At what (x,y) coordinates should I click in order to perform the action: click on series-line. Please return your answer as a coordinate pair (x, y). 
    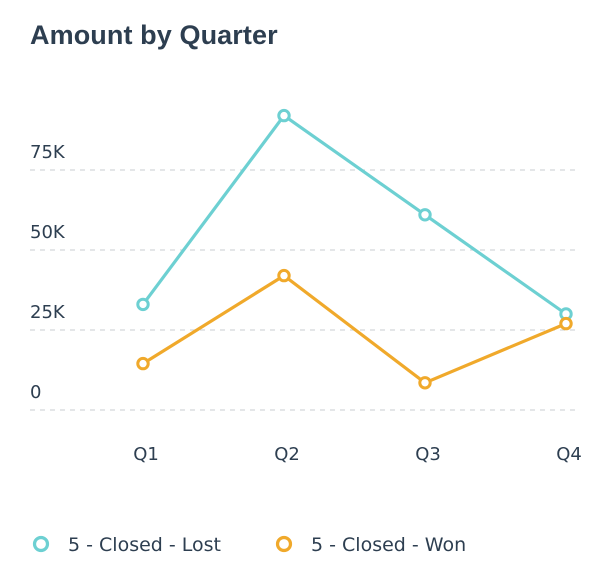
    Looking at the image, I should click on (354, 329).